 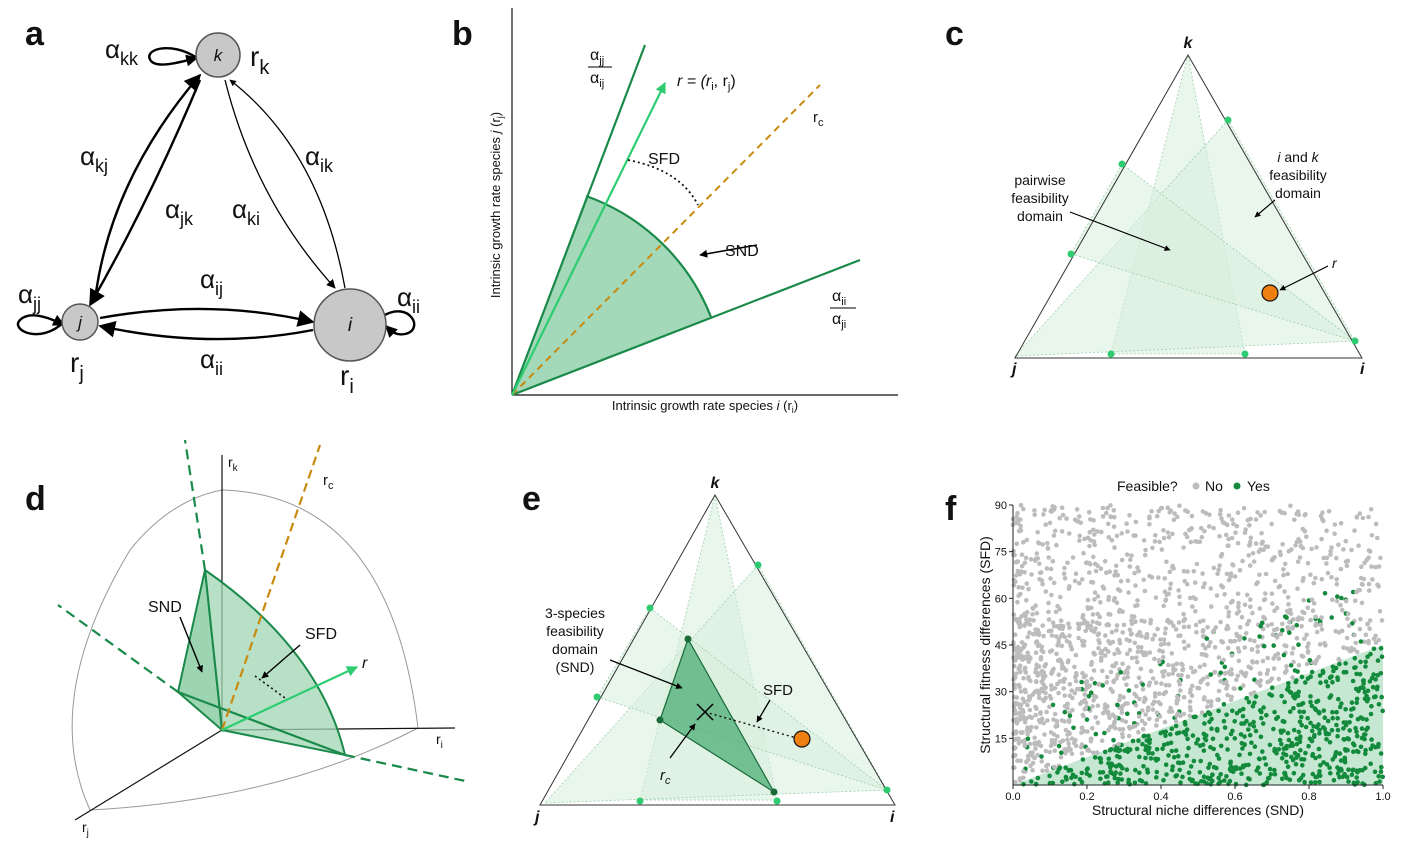 What do you see at coordinates (219, 55) in the screenshot?
I see `node-k-label: k` at bounding box center [219, 55].